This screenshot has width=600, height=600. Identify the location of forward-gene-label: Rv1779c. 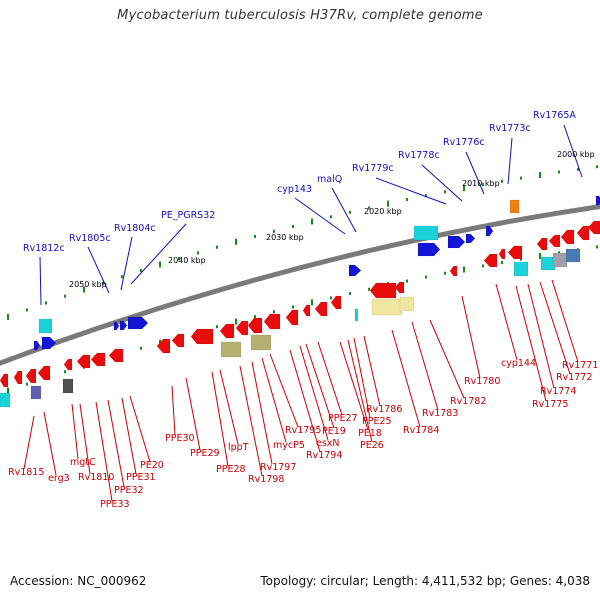
(373, 168).